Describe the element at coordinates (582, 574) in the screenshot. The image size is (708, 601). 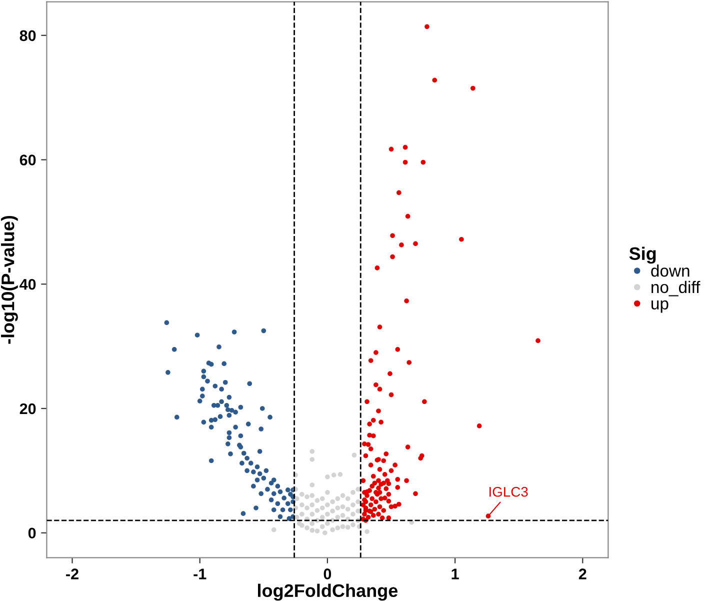
I see `x-tick-label: 2` at that location.